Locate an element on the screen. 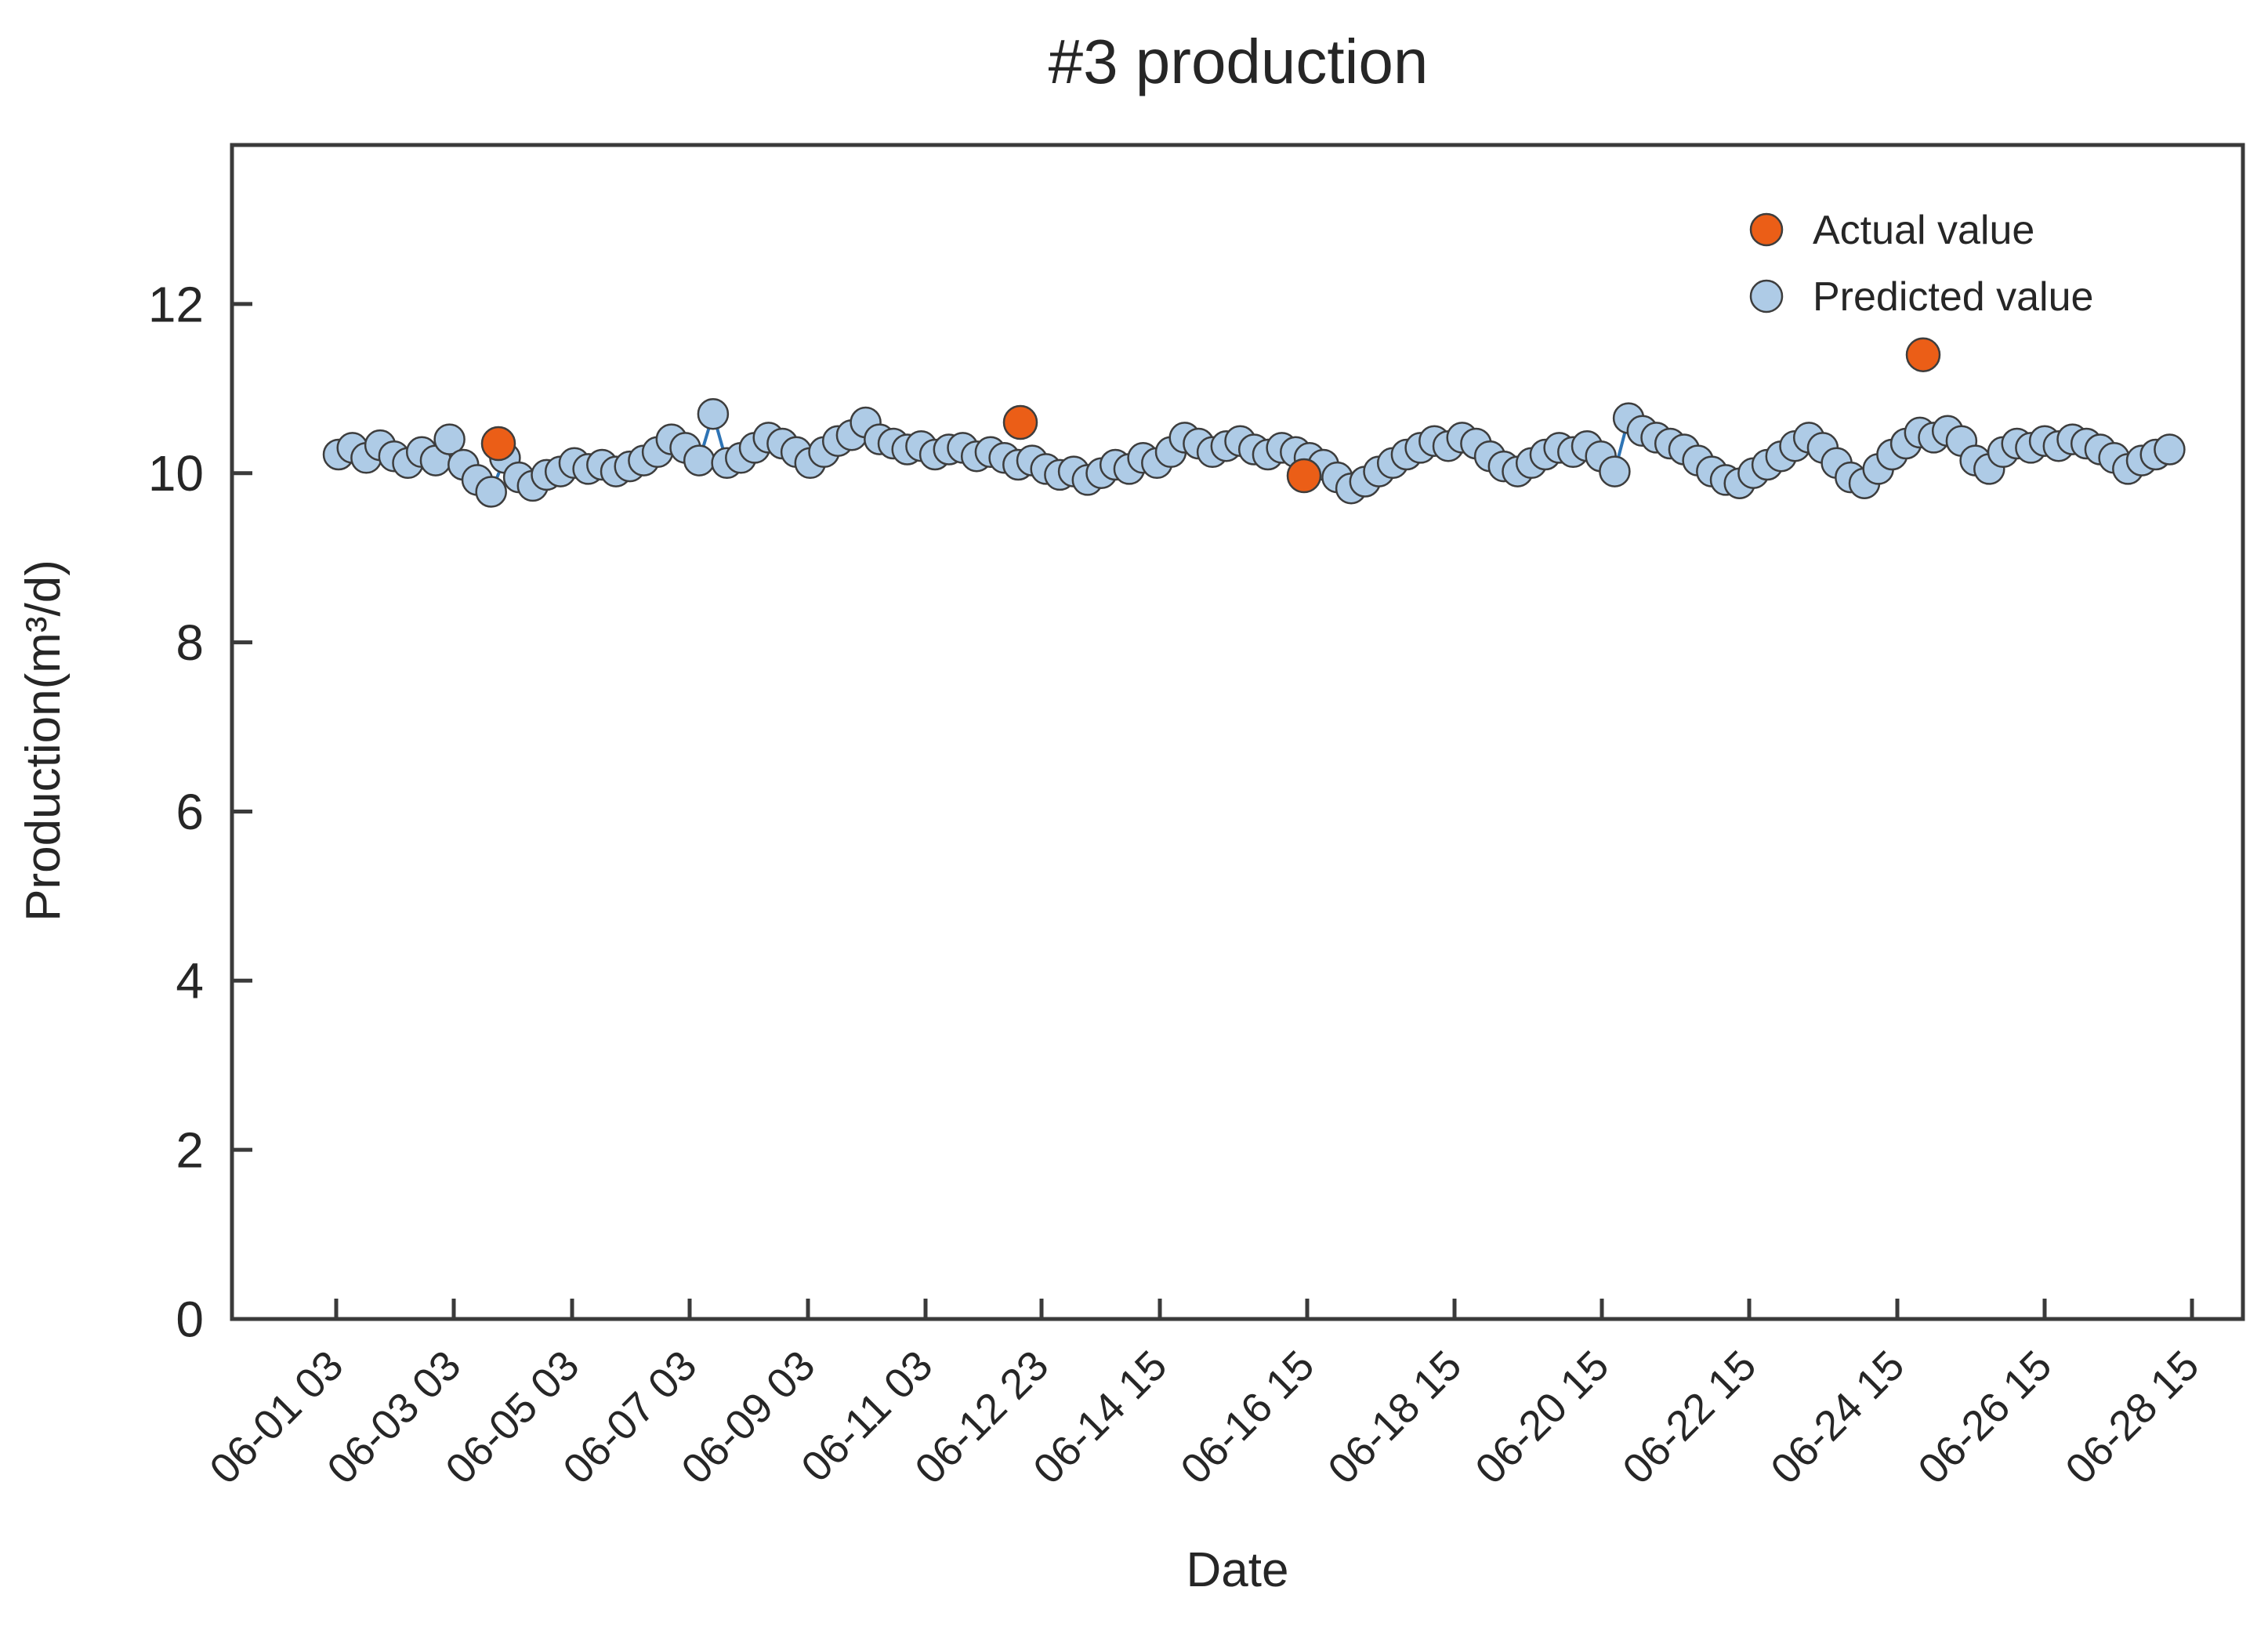  x-tick-label: 06-22 15 is located at coordinates (1689, 1417).